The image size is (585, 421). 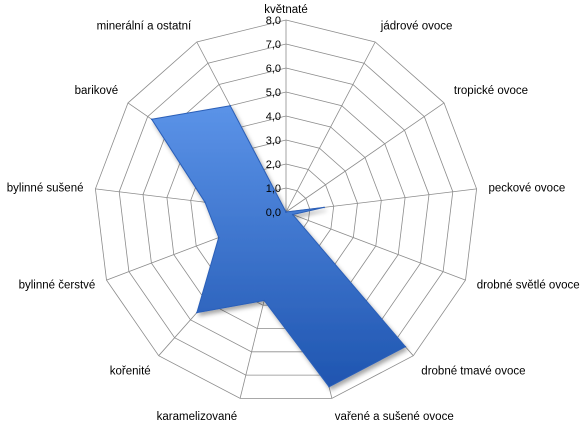 What do you see at coordinates (130, 372) in the screenshot?
I see `category-label-8: kořenité` at bounding box center [130, 372].